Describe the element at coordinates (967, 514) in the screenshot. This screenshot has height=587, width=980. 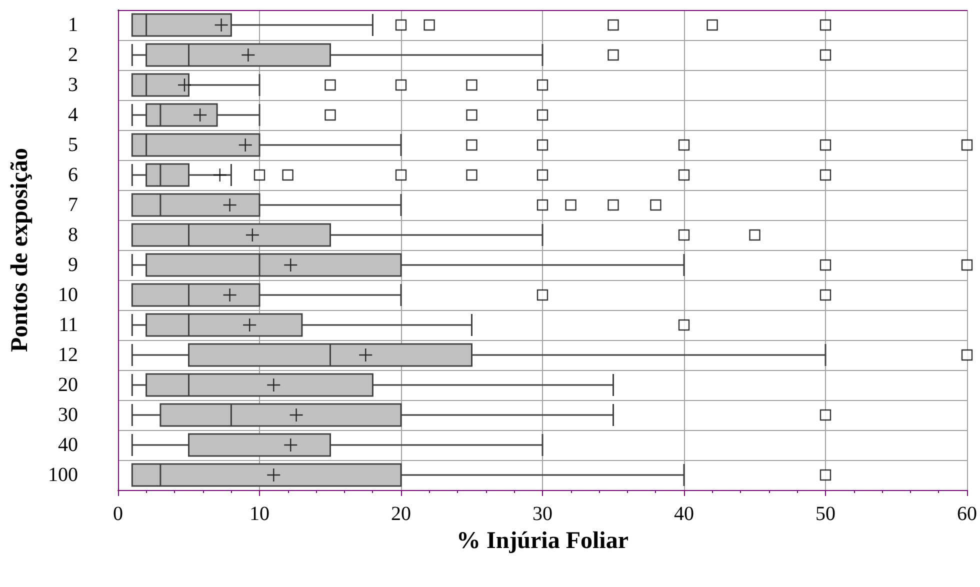
I see `x-tick-label: 60` at that location.